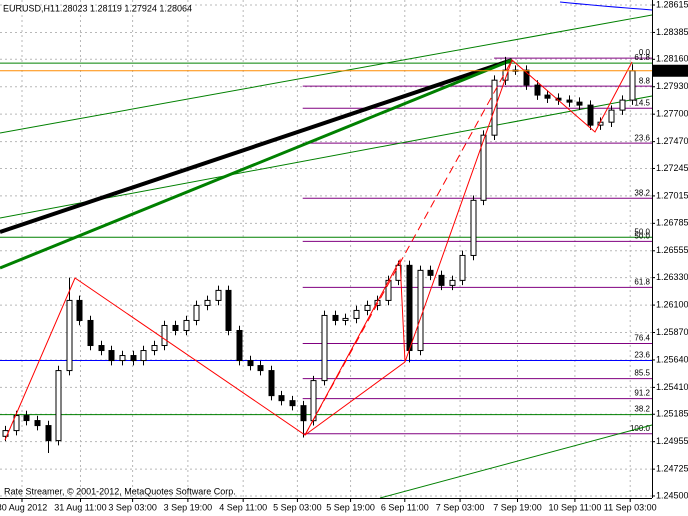  Describe the element at coordinates (672, 114) in the screenshot. I see `y-tick-label: 1.27700` at that location.